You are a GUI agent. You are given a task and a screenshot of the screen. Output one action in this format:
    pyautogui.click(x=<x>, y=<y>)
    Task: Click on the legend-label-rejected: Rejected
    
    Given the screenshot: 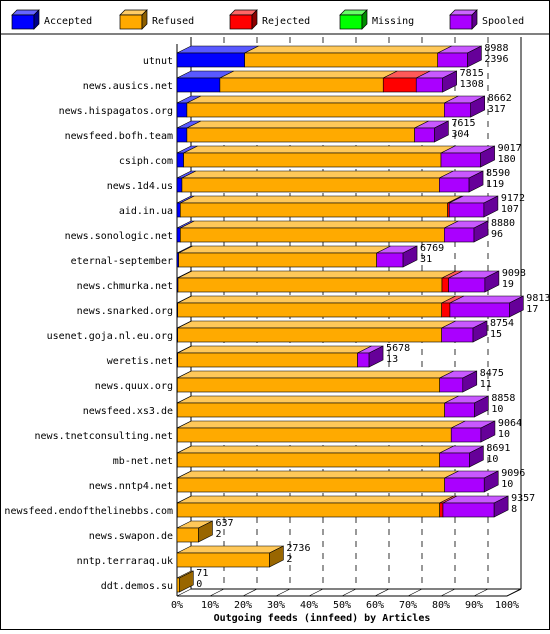 What is the action you would take?
    pyautogui.click(x=286, y=21)
    